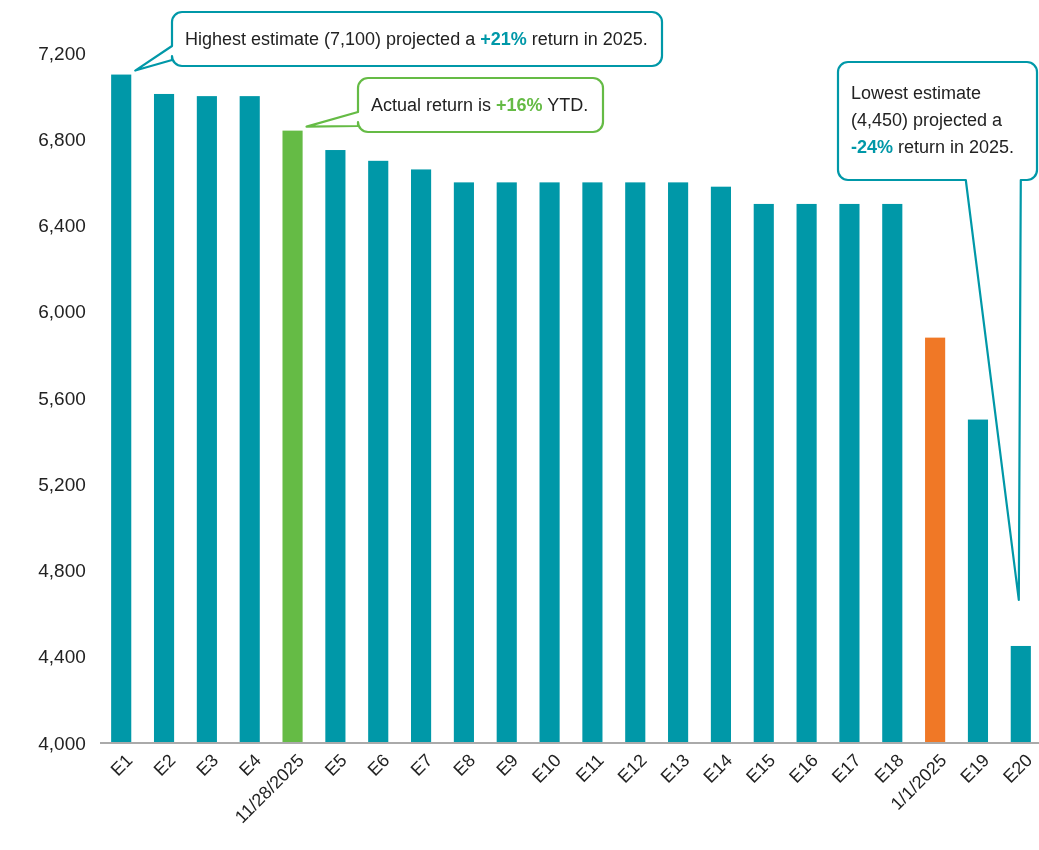 The height and width of the screenshot is (850, 1039). I want to click on y-tick-label: 6,000, so click(62, 312).